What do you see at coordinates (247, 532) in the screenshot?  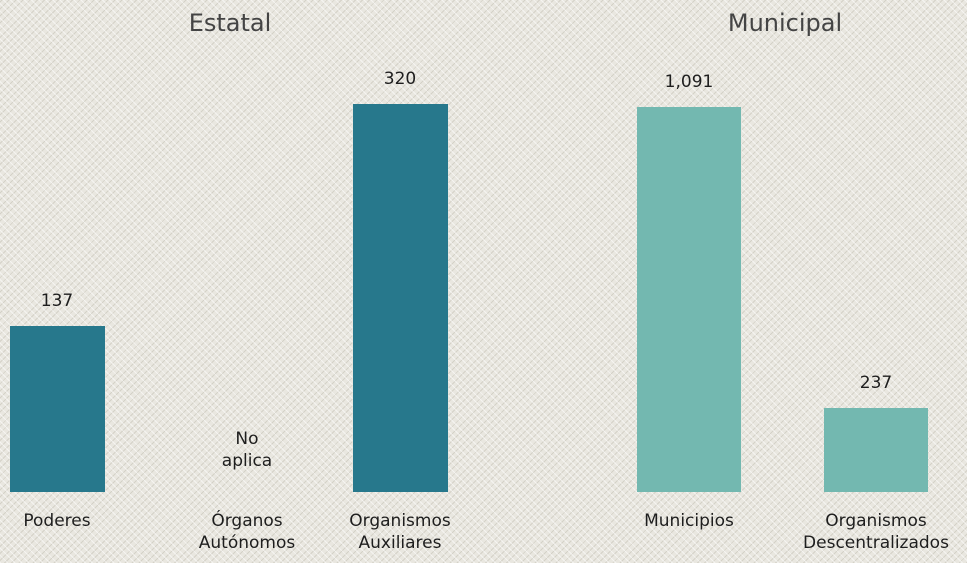 I see `x-tick-label: Órganos Autónomos` at bounding box center [247, 532].